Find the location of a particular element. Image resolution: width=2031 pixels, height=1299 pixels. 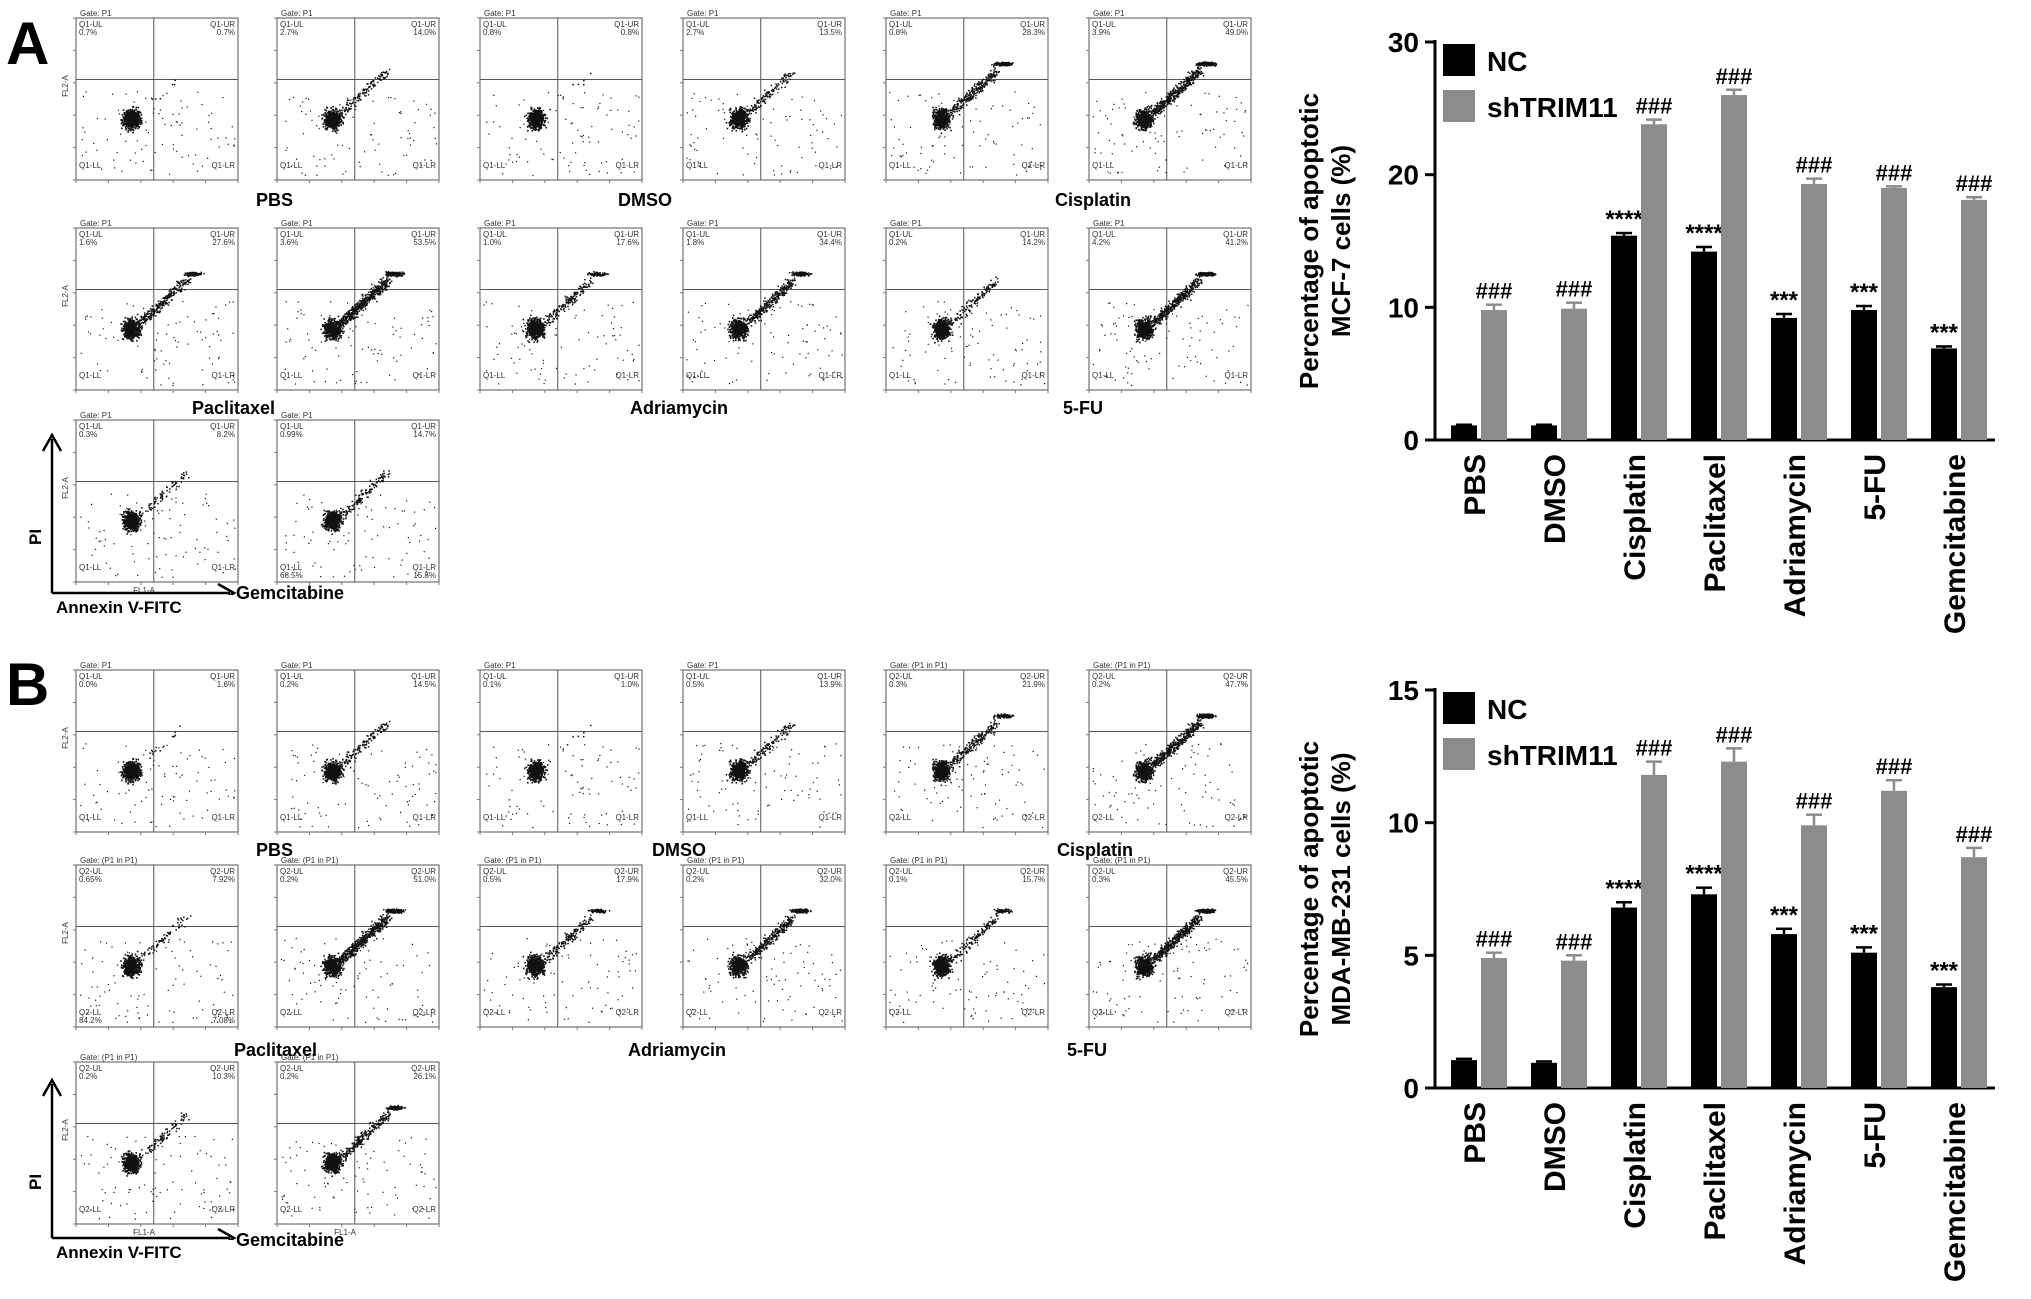

flow-plot: Gate: P1 Q1-UL 0.8% Q1-UR 0.8% Q1-LL Q1-LR is located at coordinates (558, 100).